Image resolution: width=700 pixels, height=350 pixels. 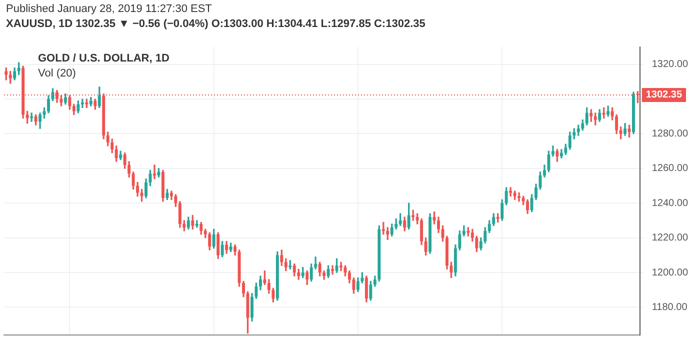 I want to click on y-tick-label: 1240.00, so click(x=670, y=203).